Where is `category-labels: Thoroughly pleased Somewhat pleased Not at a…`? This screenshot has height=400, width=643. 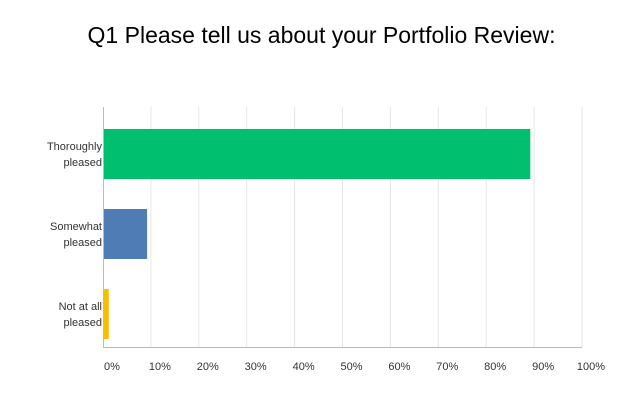
category-labels: Thoroughly pleased Somewhat pleased Not at a… is located at coordinates (75, 235).